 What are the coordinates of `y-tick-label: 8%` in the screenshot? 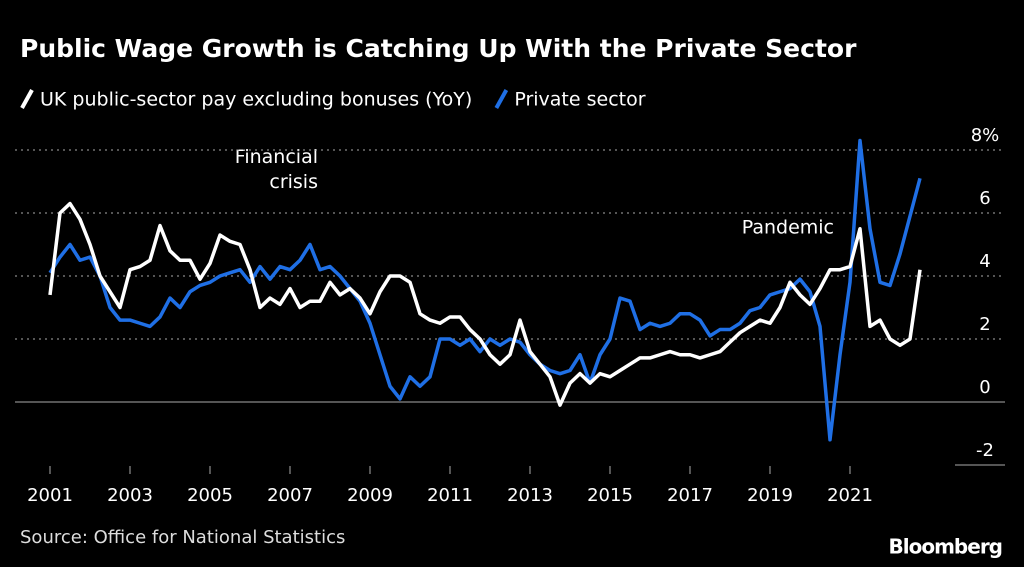 It's located at (985, 135).